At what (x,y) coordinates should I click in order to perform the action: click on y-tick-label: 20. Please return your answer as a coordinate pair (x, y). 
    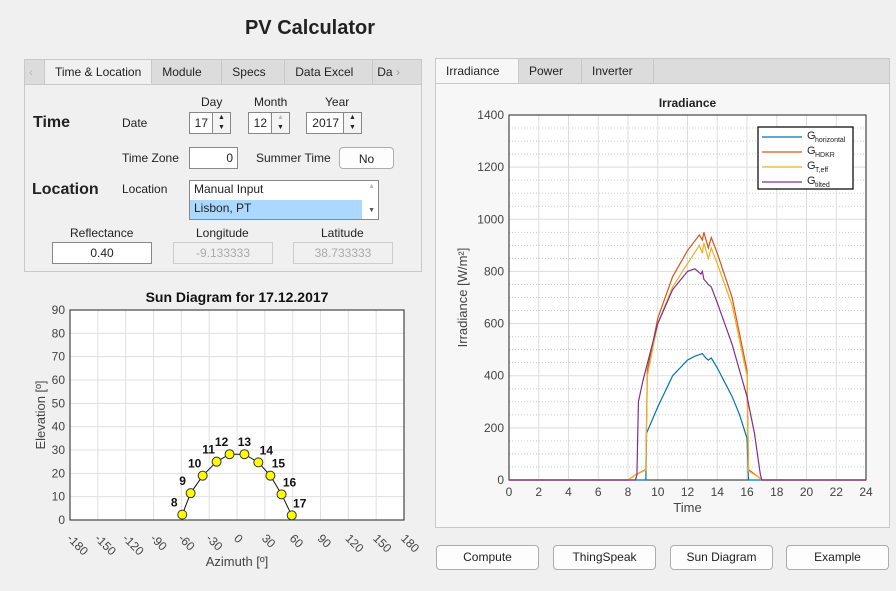
    Looking at the image, I should click on (59, 473).